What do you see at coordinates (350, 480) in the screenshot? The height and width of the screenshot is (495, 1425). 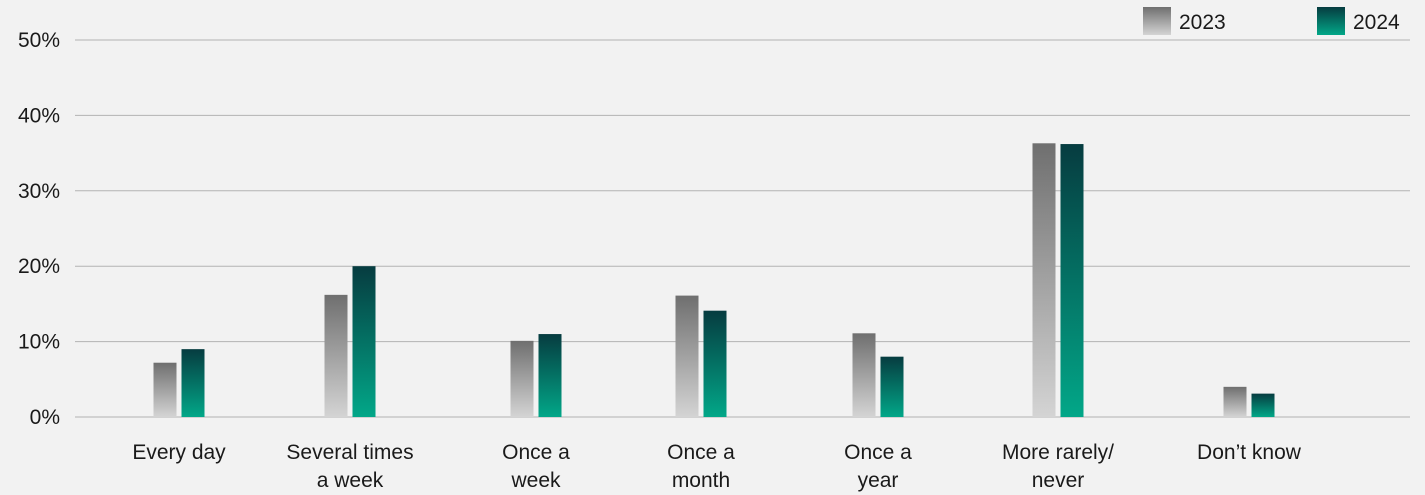 I see `x-category-label: a week` at bounding box center [350, 480].